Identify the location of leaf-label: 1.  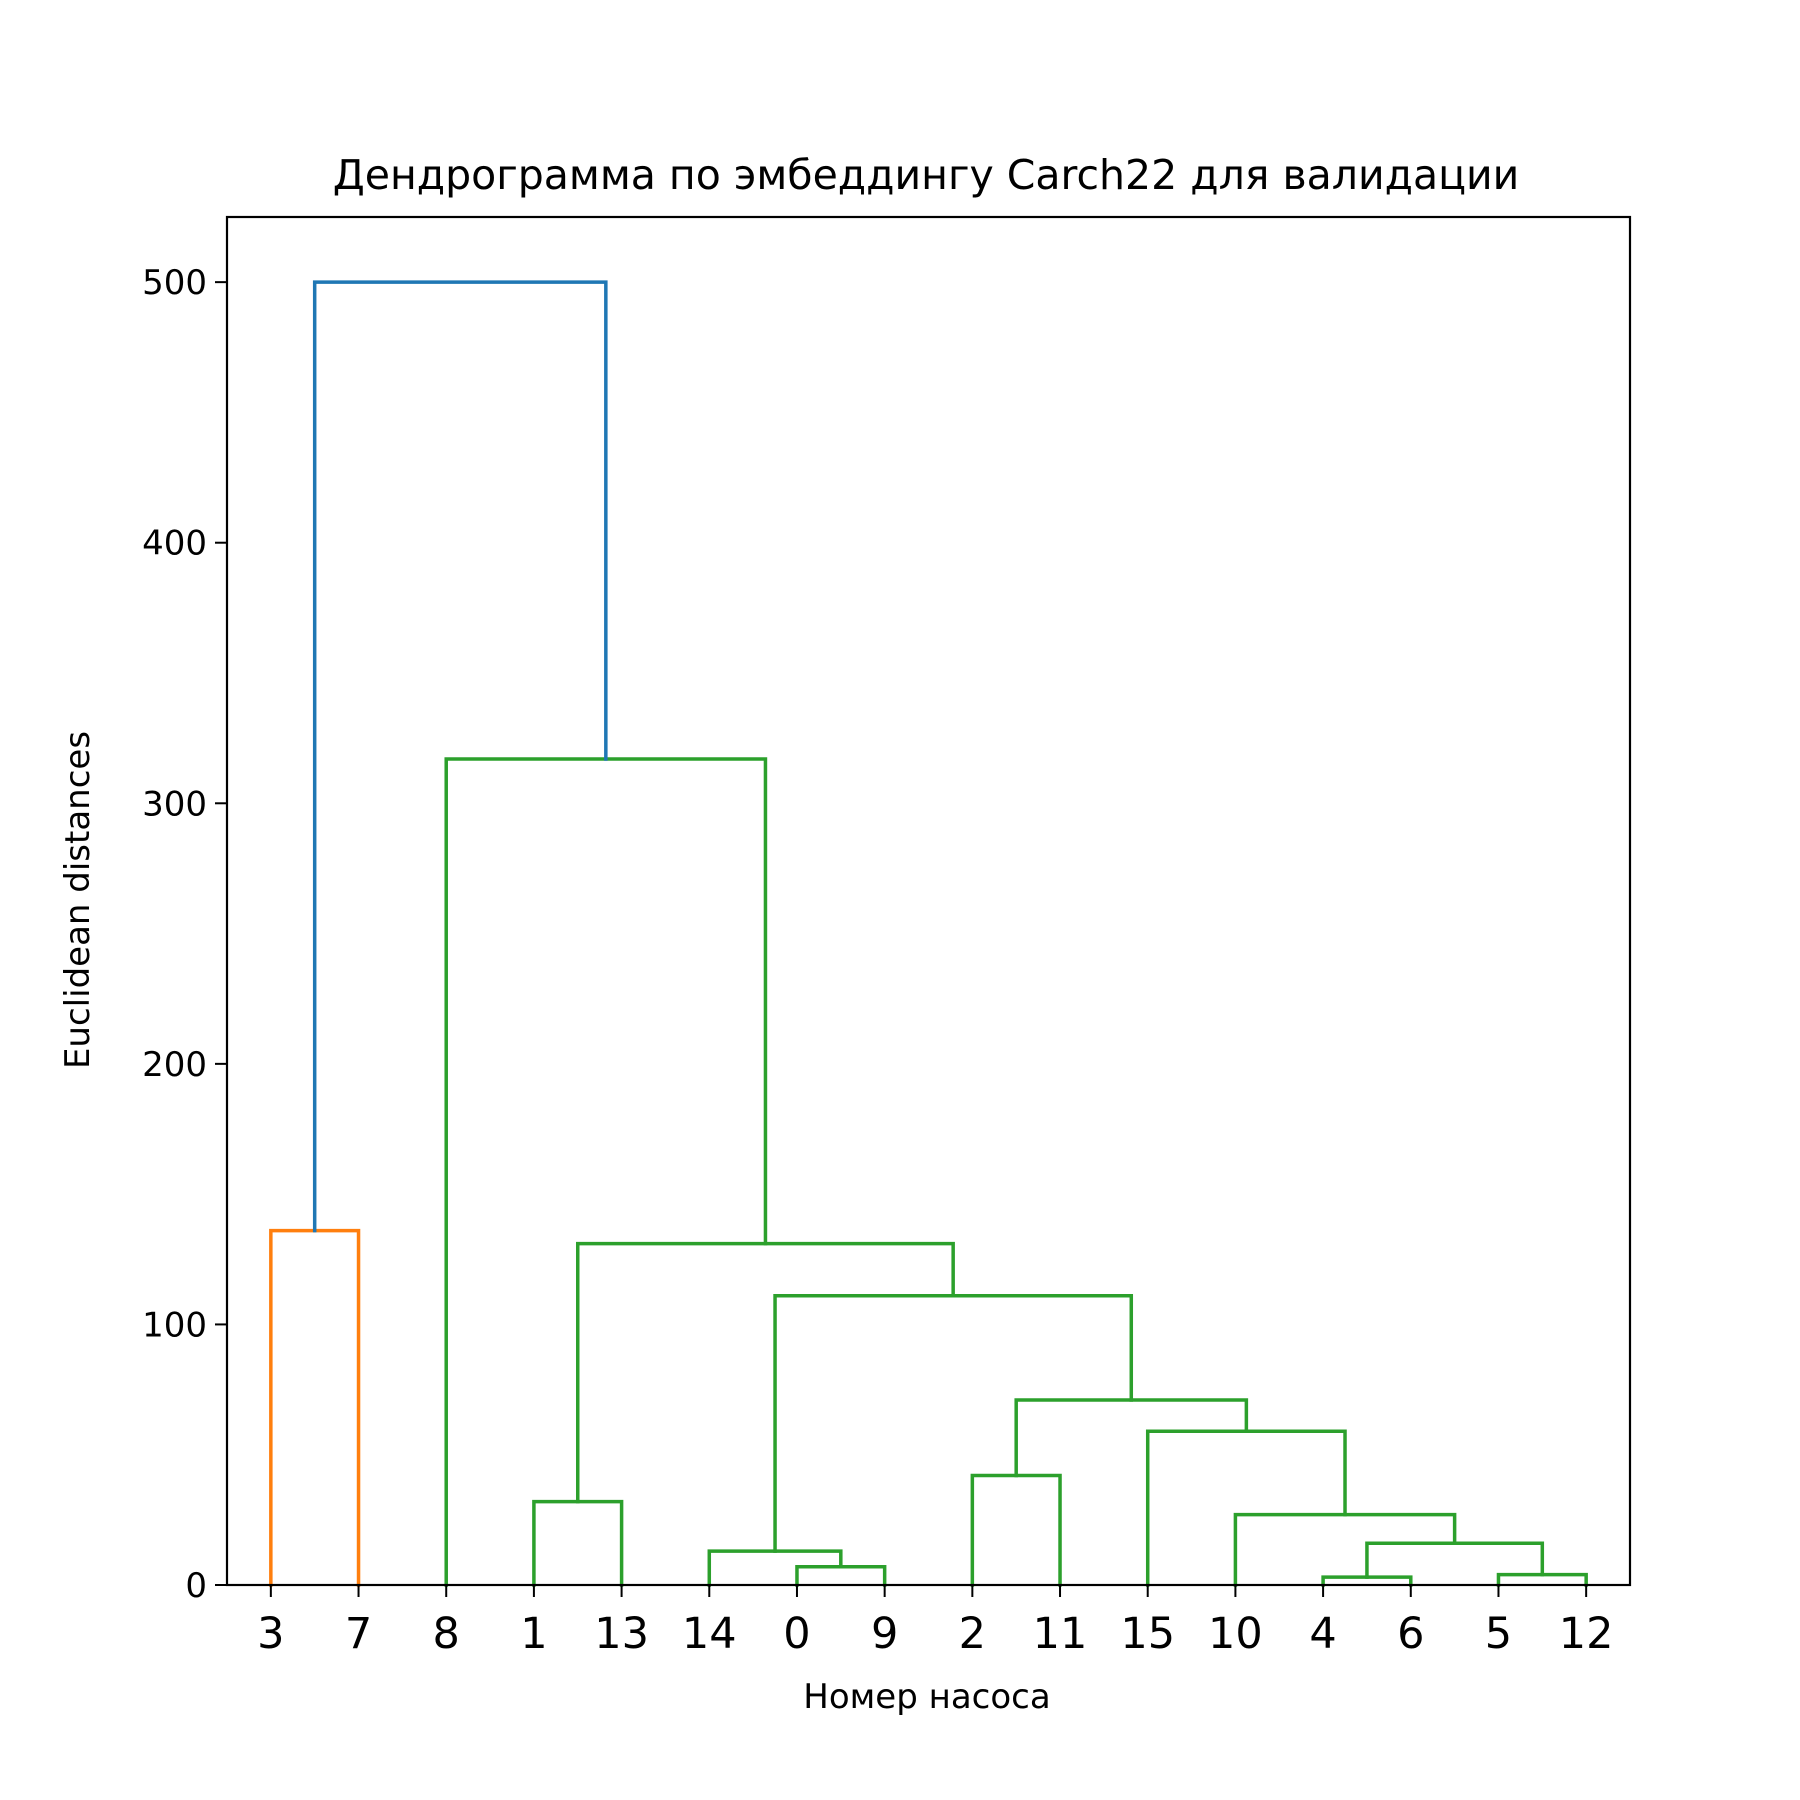
(533, 1634).